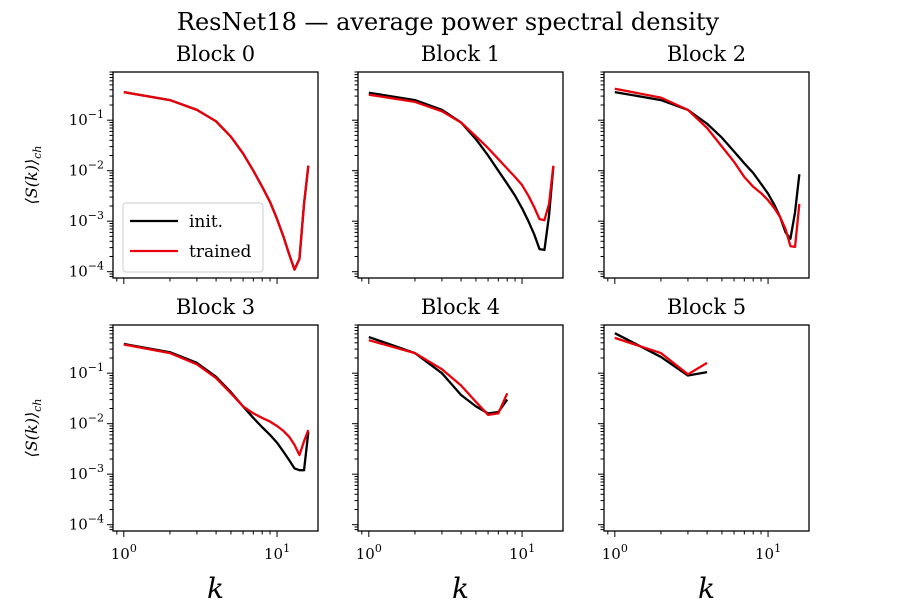 This screenshot has height=600, width=900. I want to click on subplot-block-2: Block 2, so click(704, 163).